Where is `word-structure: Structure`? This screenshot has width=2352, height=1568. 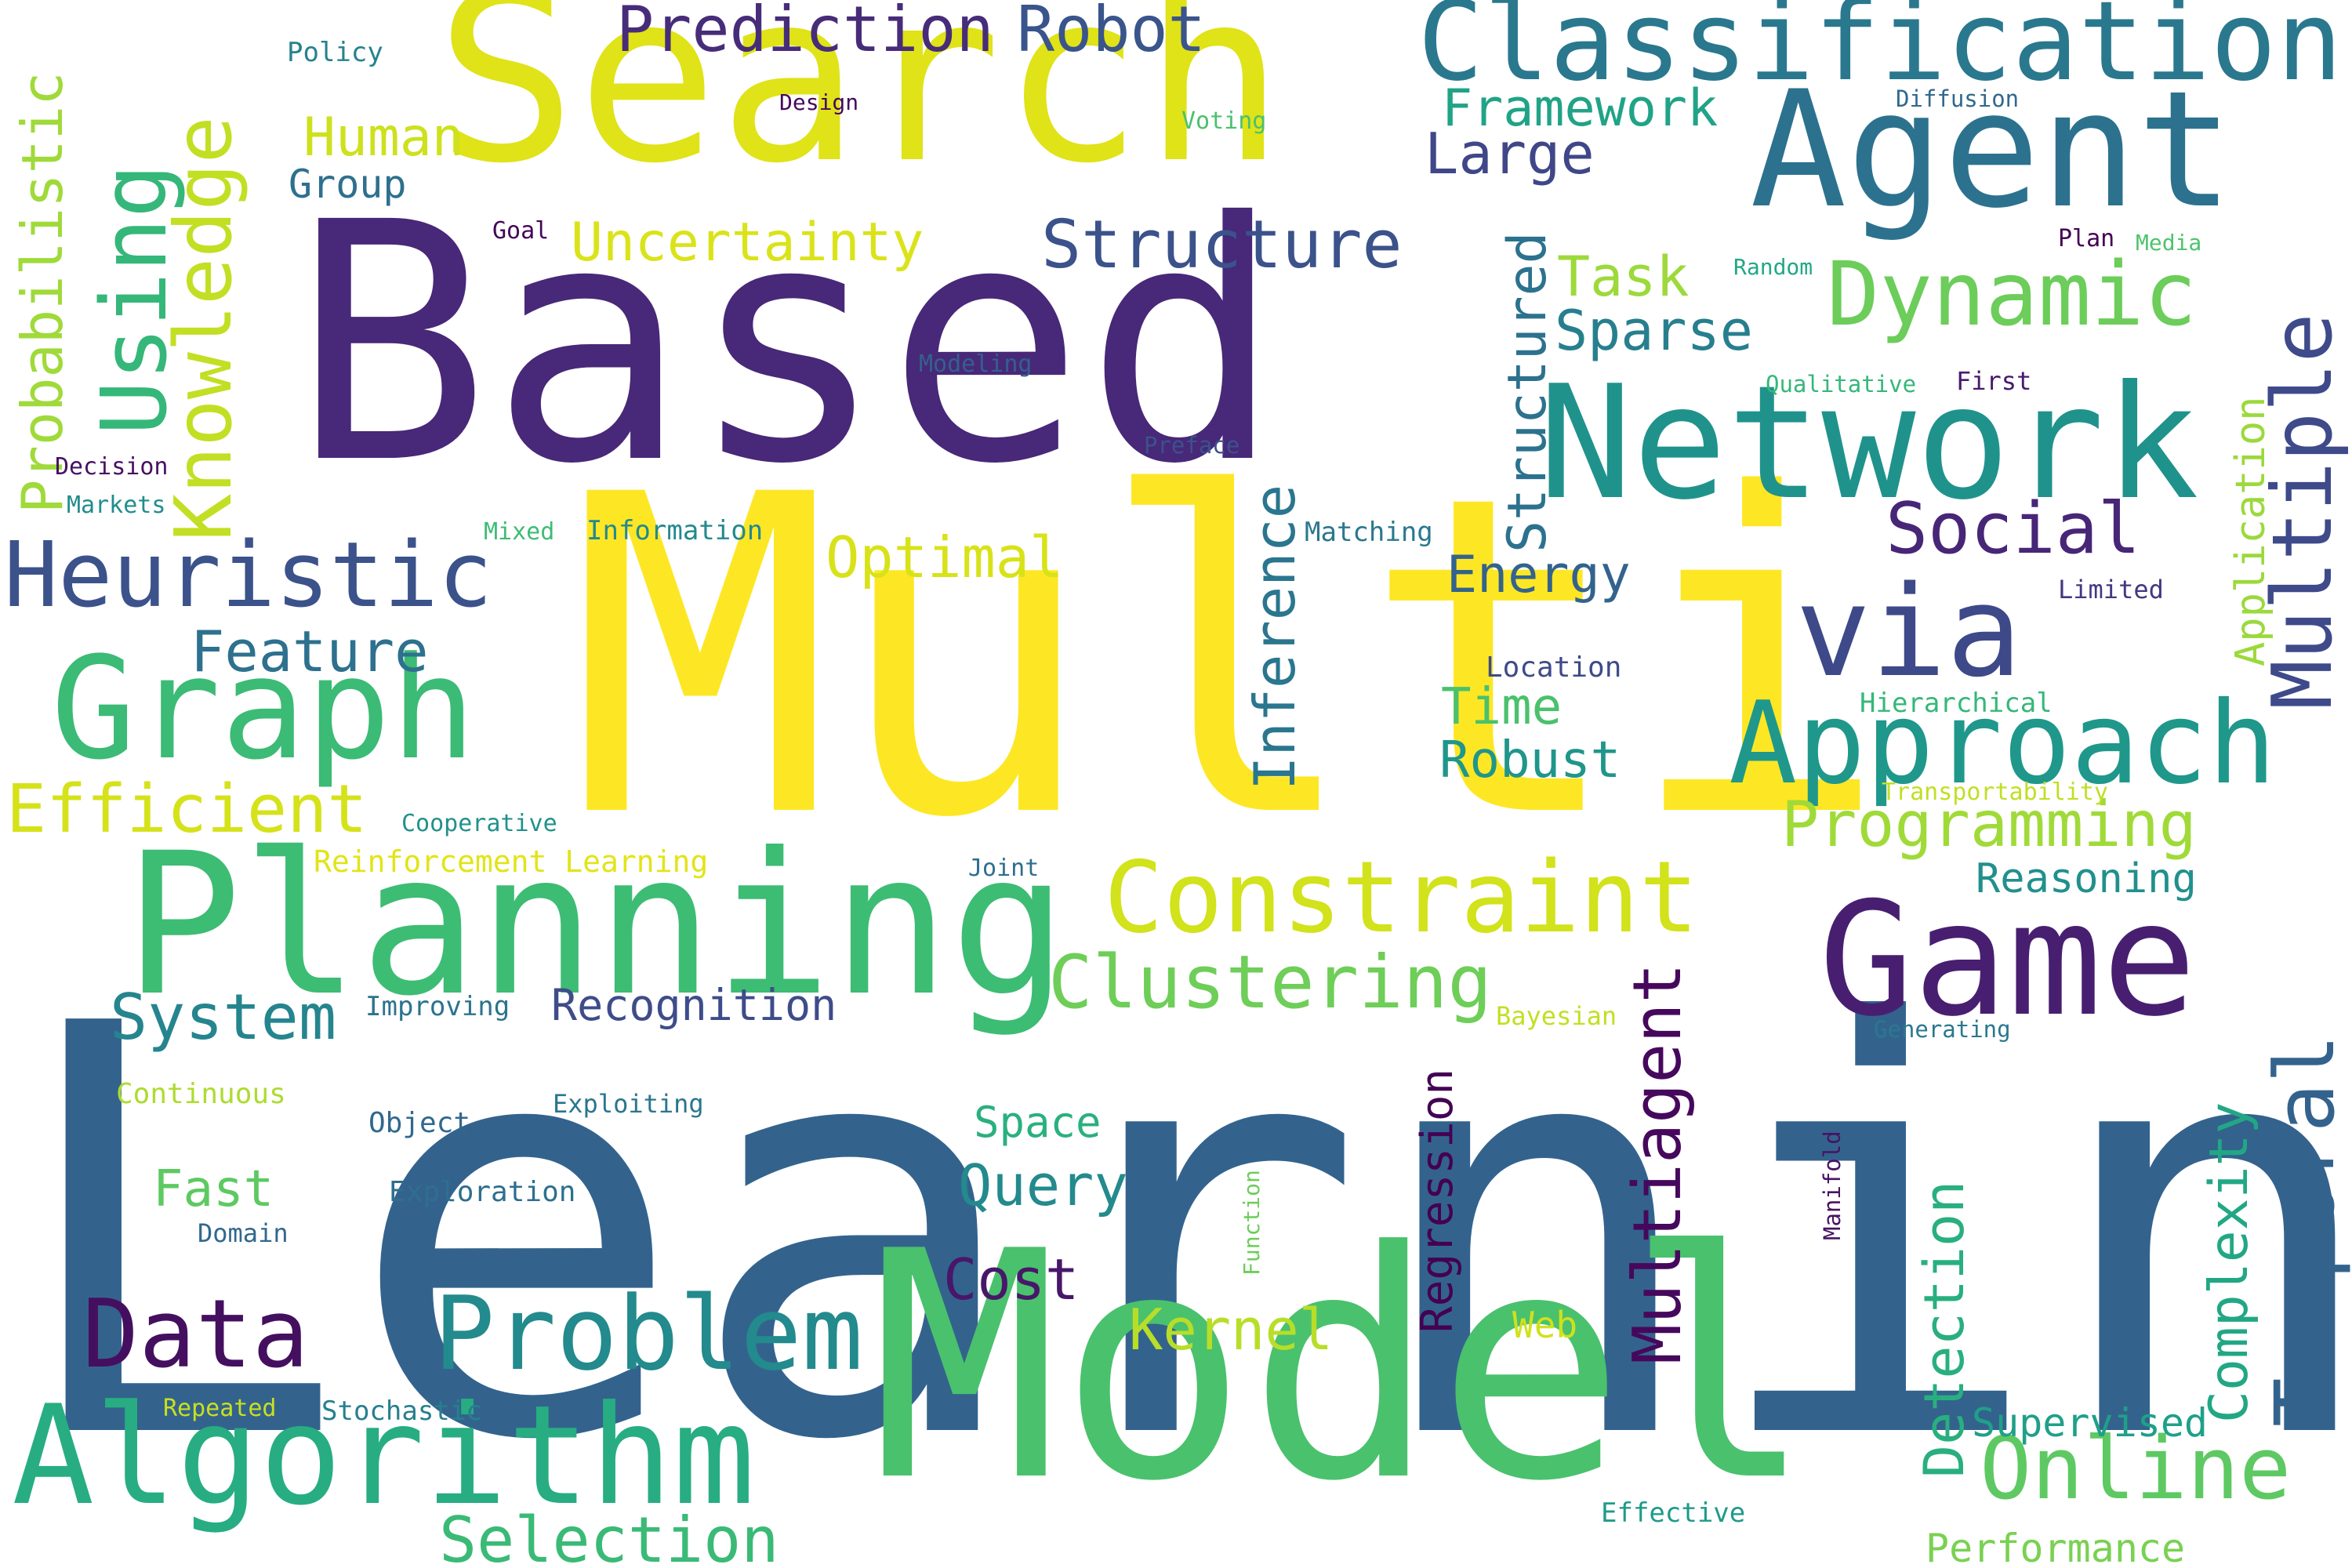 word-structure: Structure is located at coordinates (1222, 245).